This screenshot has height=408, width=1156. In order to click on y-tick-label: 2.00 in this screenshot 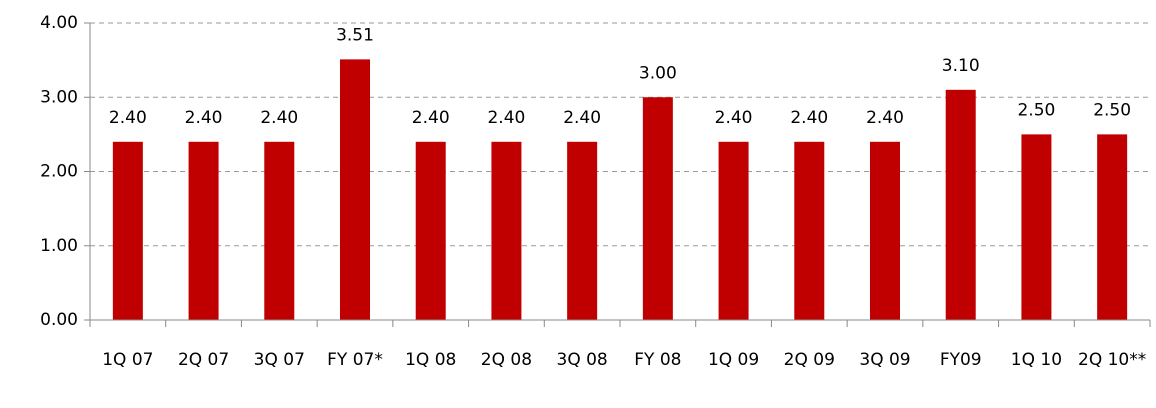, I will do `click(59, 172)`.